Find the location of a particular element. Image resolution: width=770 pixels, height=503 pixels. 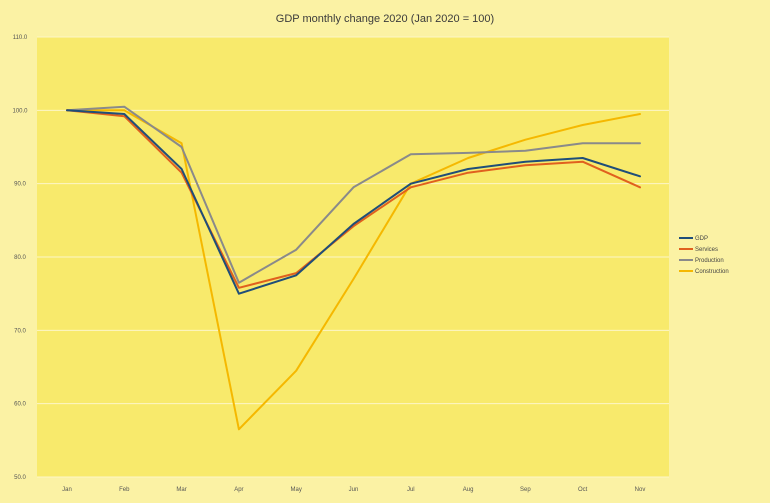

y-tick-label: 100.0 is located at coordinates (20, 111).